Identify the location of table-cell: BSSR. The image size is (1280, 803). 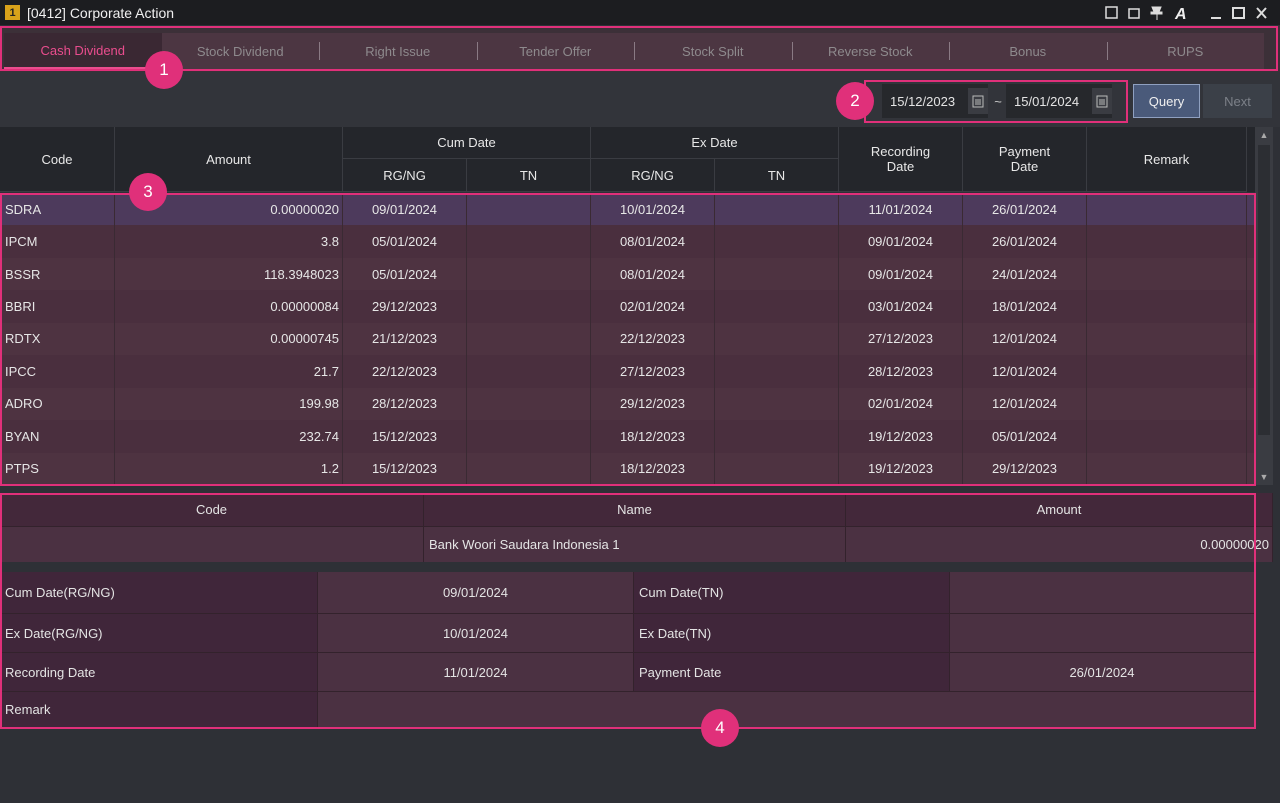
(57, 274).